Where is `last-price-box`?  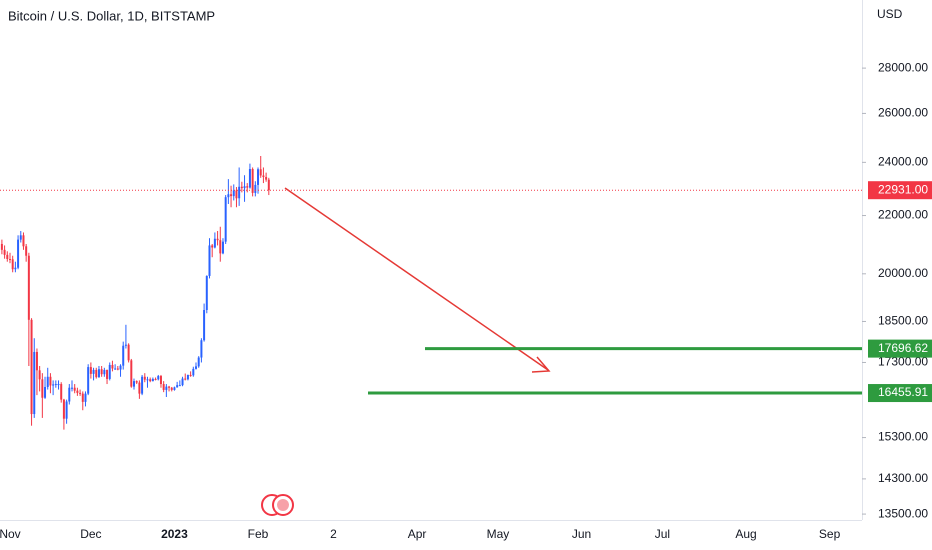
last-price-box is located at coordinates (900, 190).